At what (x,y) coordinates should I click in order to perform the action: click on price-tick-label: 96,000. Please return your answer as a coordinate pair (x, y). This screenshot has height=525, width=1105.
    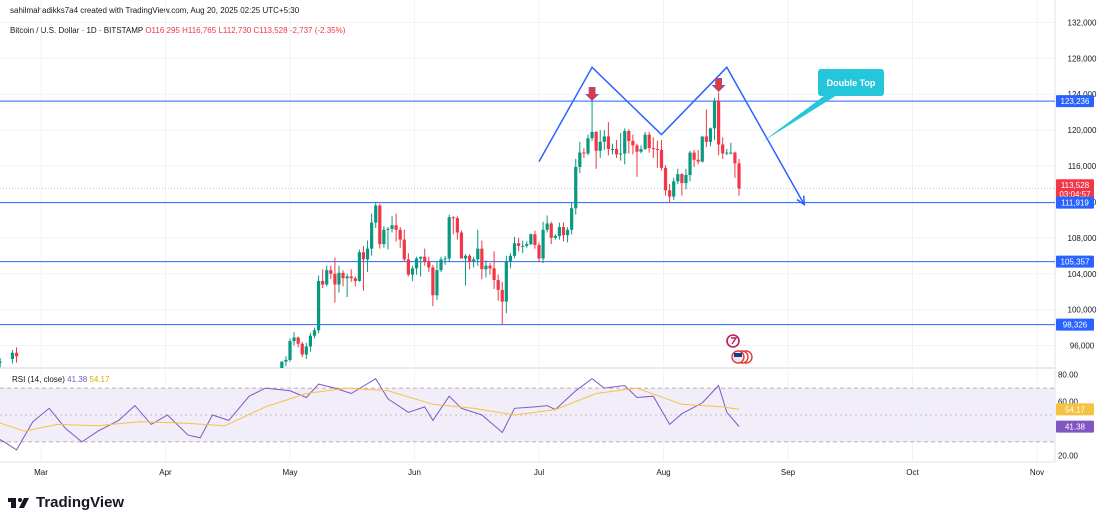
    Looking at the image, I should click on (1082, 346).